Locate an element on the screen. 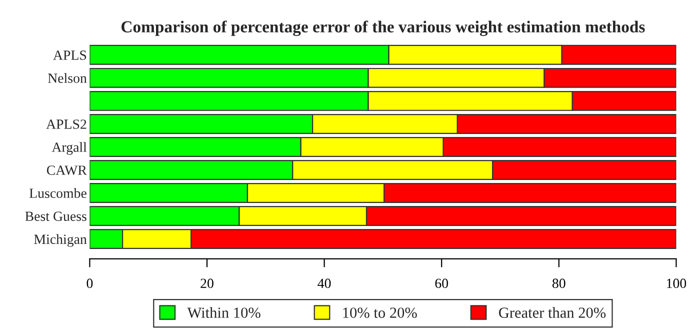  y-tick-label: Michigan is located at coordinates (60, 240).